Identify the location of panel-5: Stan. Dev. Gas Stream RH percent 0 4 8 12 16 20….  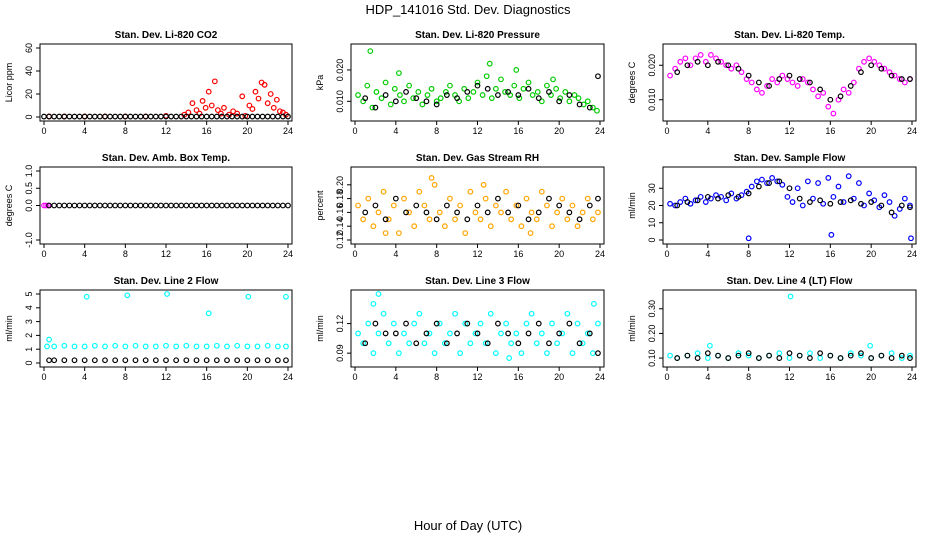
(460, 206).